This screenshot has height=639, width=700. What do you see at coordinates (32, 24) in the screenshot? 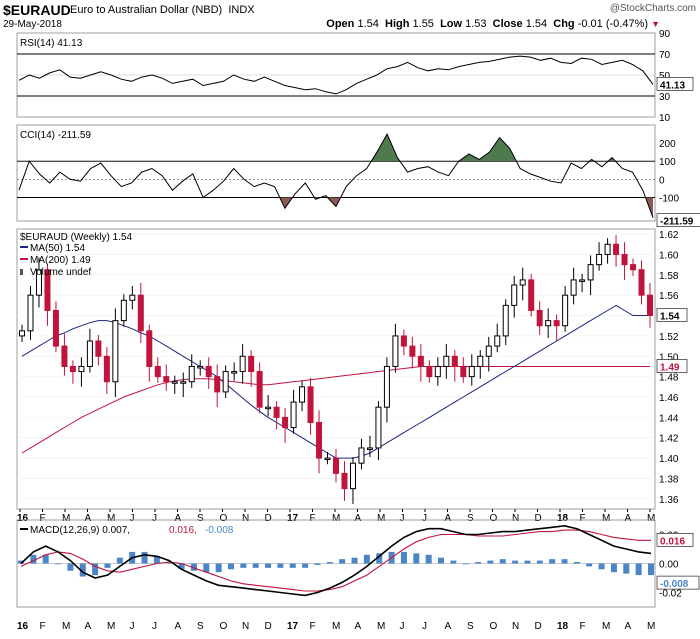
I see `chart-date: 29-May-2018` at bounding box center [32, 24].